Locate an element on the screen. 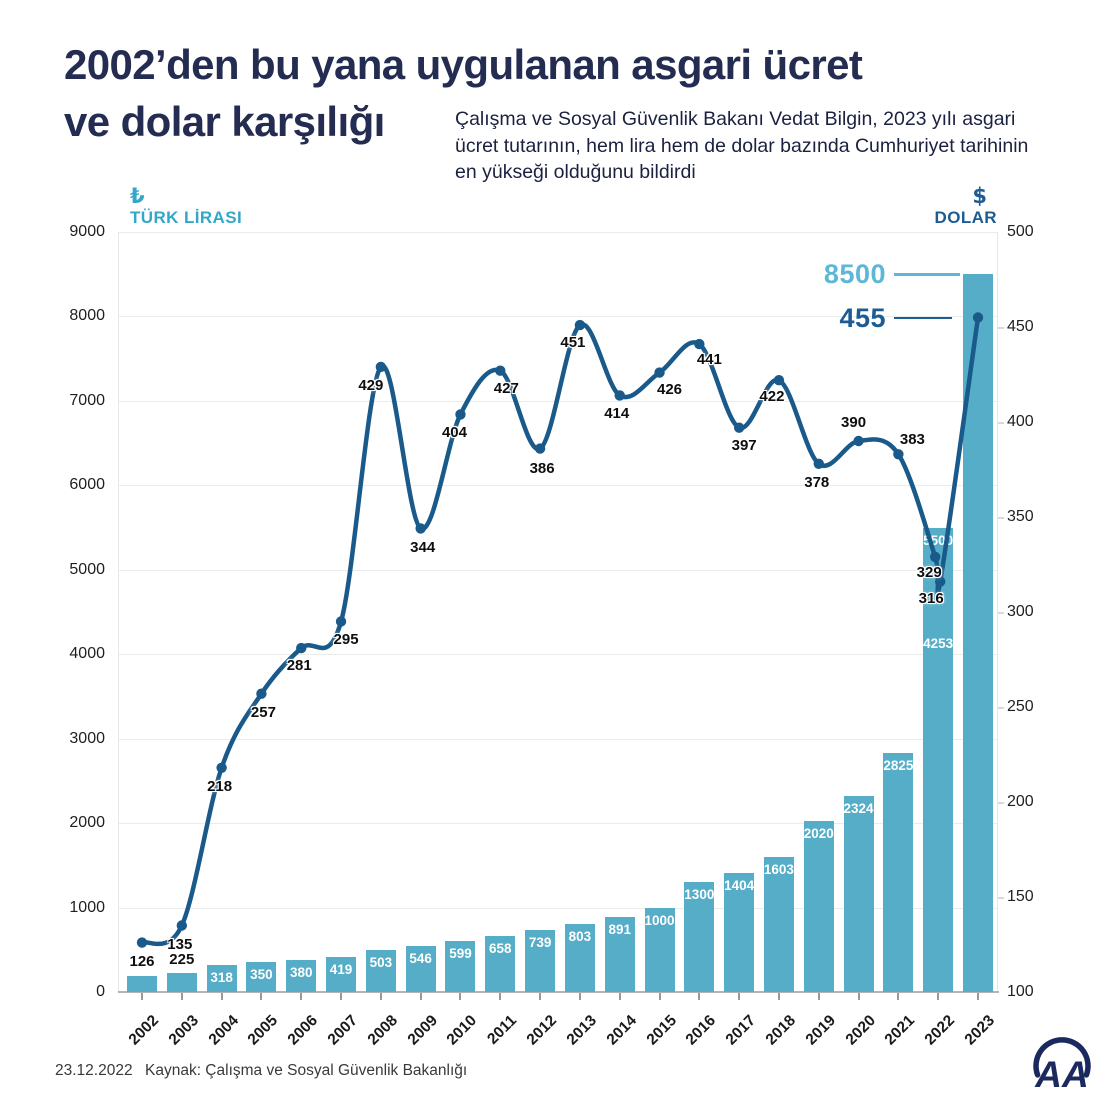 Image resolution: width=1120 pixels, height=1100 pixels. y-axis-left-tick: 5000 is located at coordinates (87, 569).